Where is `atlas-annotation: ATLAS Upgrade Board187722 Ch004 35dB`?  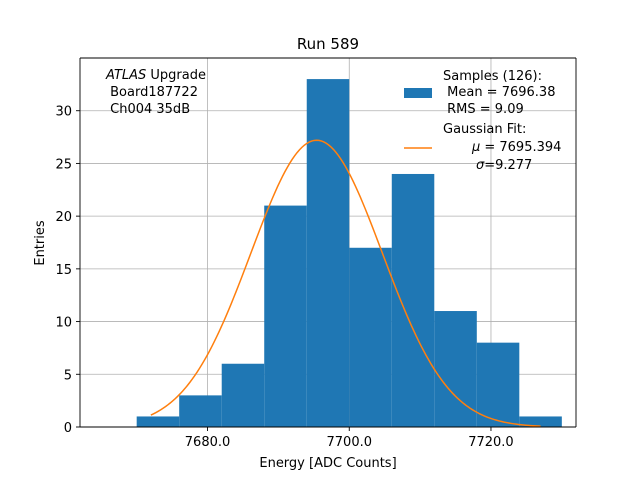
atlas-annotation: ATLAS Upgrade Board187722 Ch004 35dB is located at coordinates (155, 92).